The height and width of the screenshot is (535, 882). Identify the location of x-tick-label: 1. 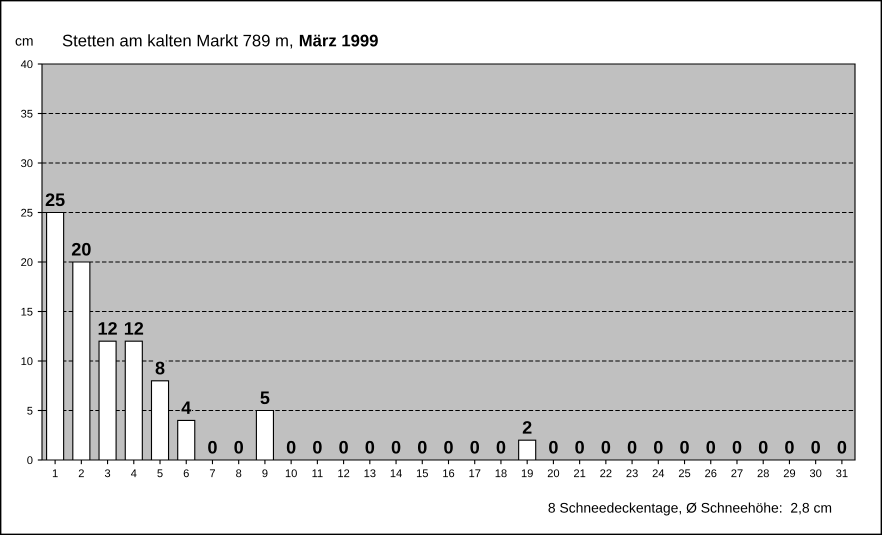
(55, 473).